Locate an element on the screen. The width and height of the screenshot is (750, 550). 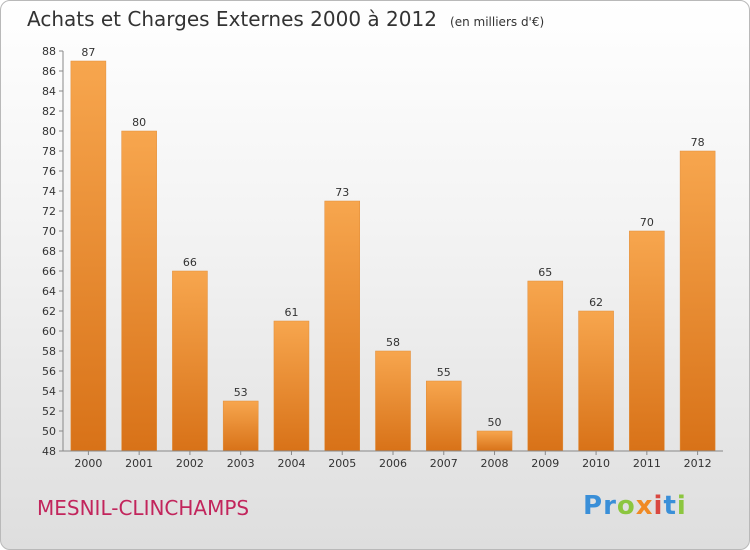
x-tick-label: 2012 is located at coordinates (698, 463).